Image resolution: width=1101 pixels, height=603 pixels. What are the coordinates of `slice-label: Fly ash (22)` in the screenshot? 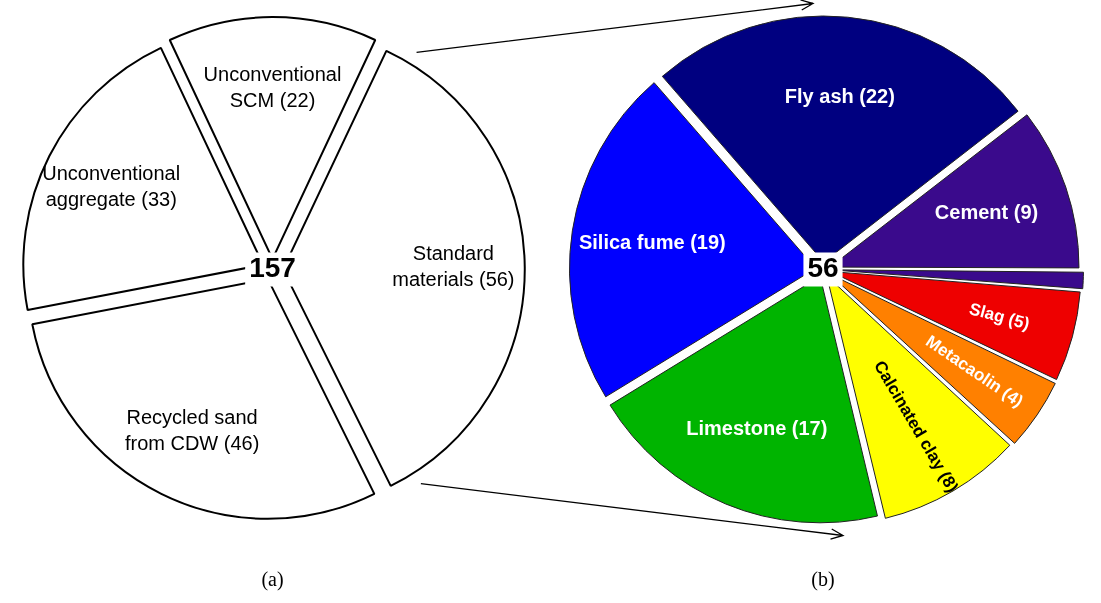 It's located at (839, 96).